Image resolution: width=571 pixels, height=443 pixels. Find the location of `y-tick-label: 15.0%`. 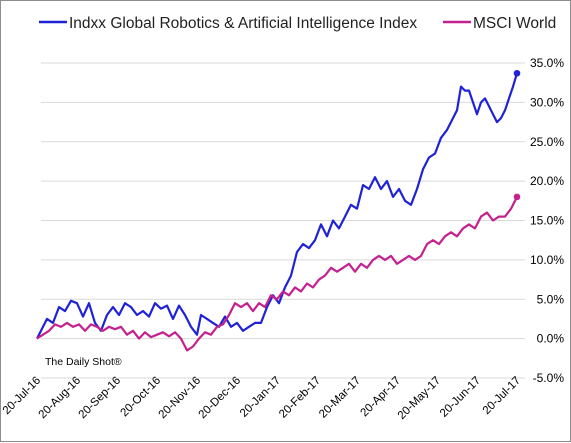

y-tick-label: 15.0% is located at coordinates (547, 221).